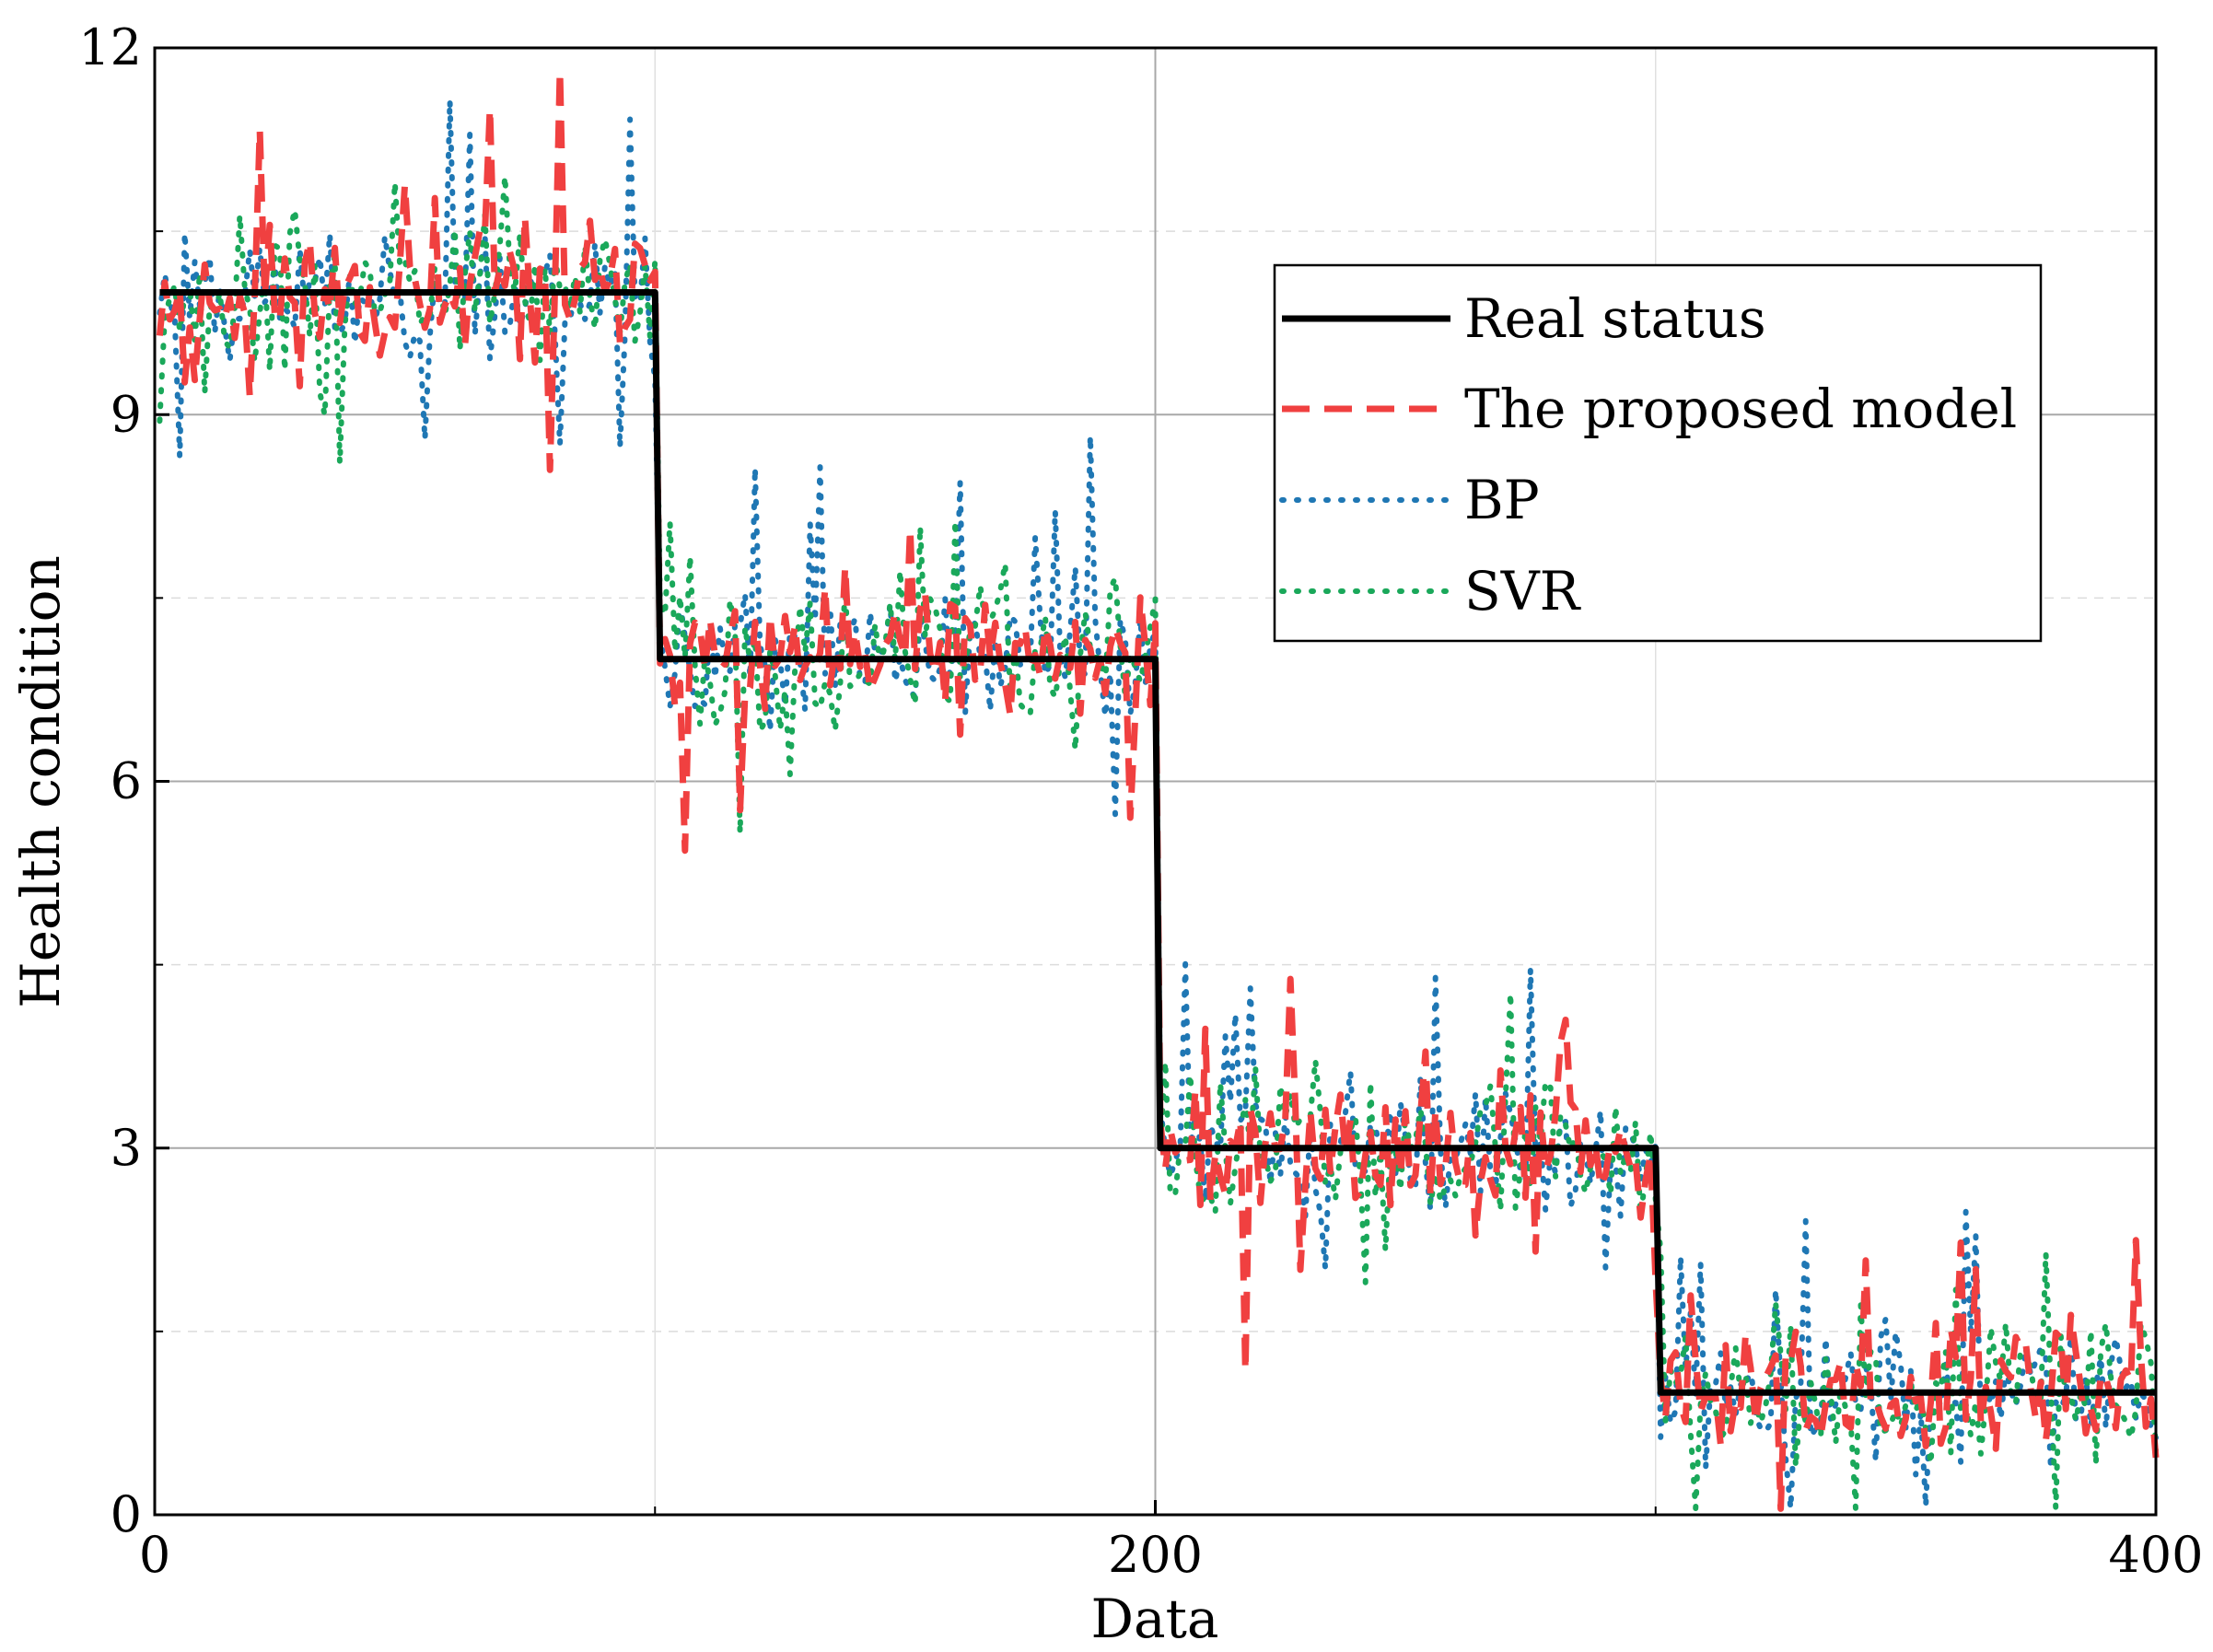  Describe the element at coordinates (154, 1555) in the screenshot. I see `x-tick-label: 0` at that location.